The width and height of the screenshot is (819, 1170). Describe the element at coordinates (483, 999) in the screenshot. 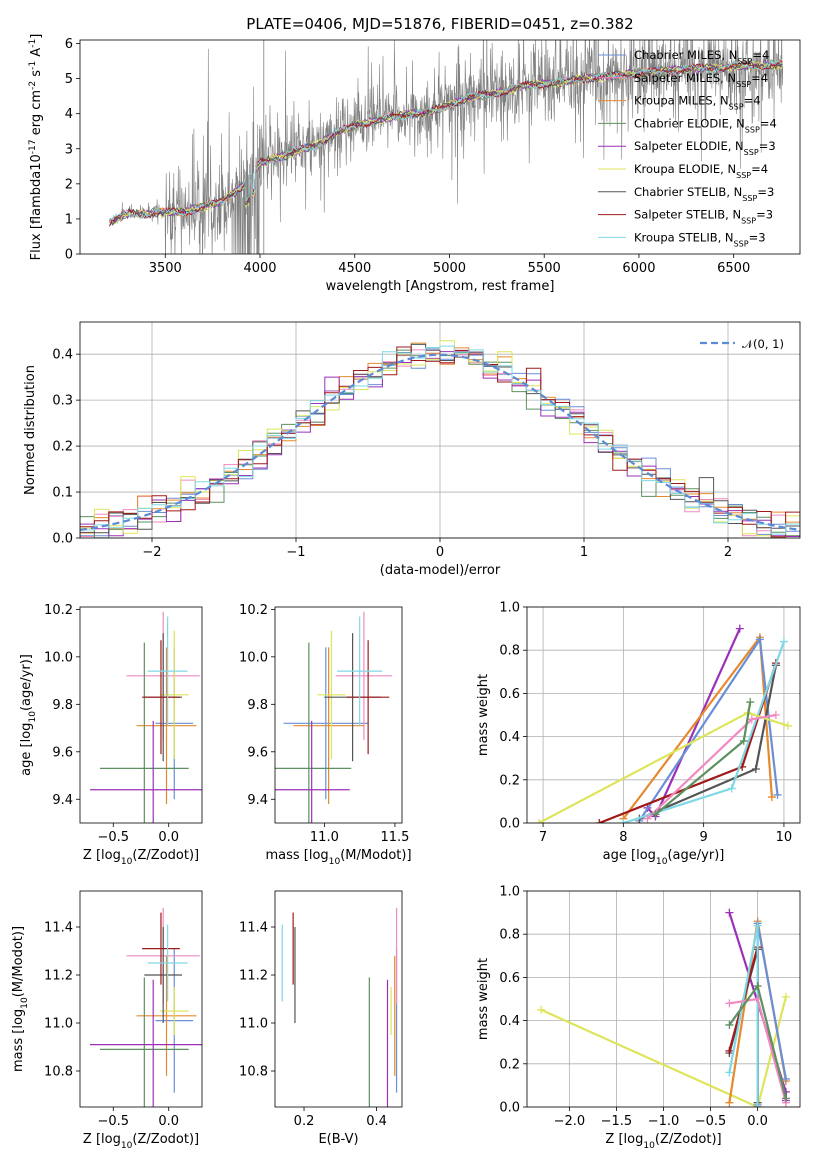

I see `y-axis-label: mass weight` at that location.